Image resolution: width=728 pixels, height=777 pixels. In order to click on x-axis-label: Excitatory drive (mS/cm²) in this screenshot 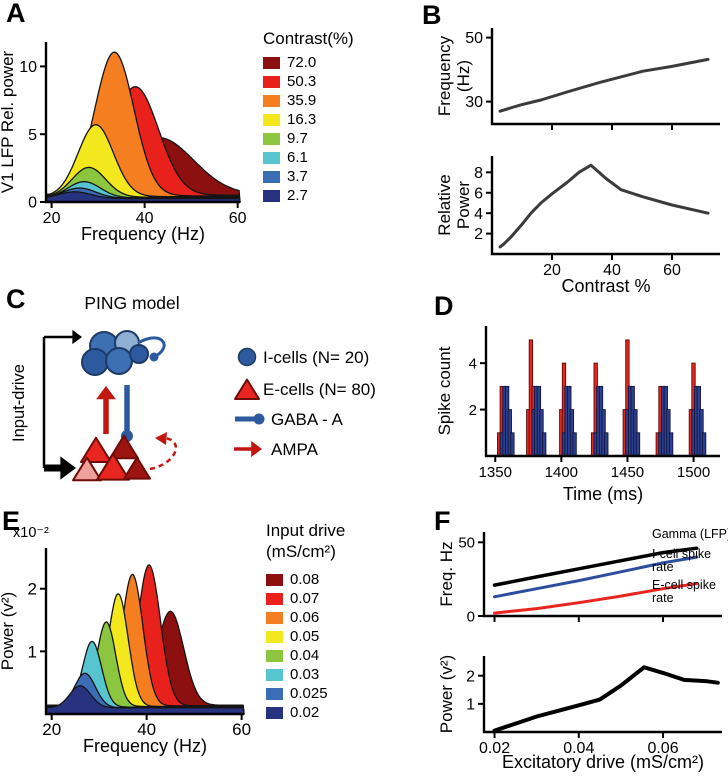, I will do `click(603, 762)`.